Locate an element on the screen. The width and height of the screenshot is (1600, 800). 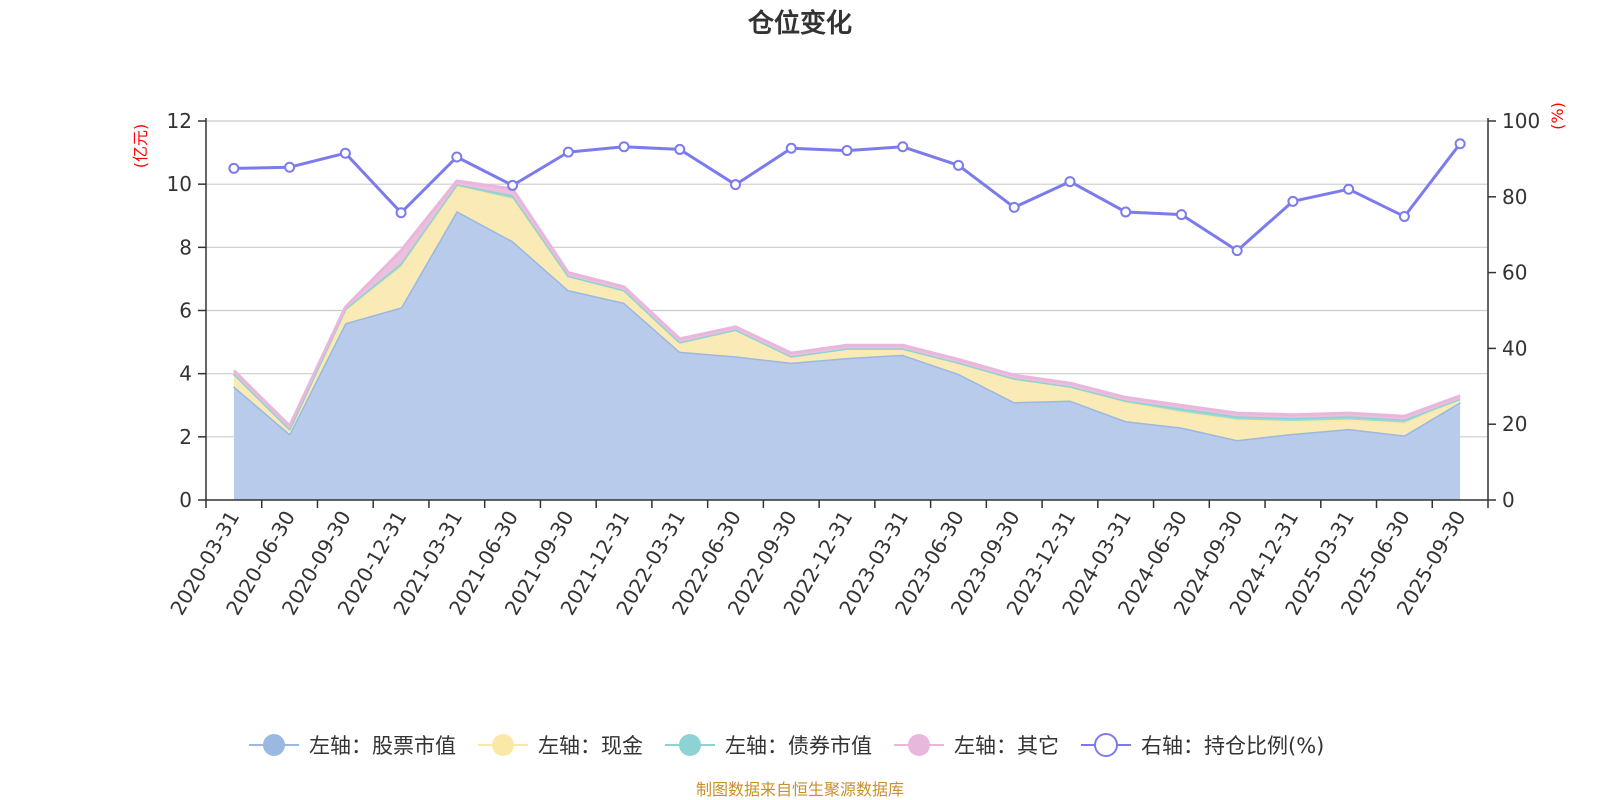
data-source-note: 制图数据来自恒生聚源数据库 is located at coordinates (800, 789).